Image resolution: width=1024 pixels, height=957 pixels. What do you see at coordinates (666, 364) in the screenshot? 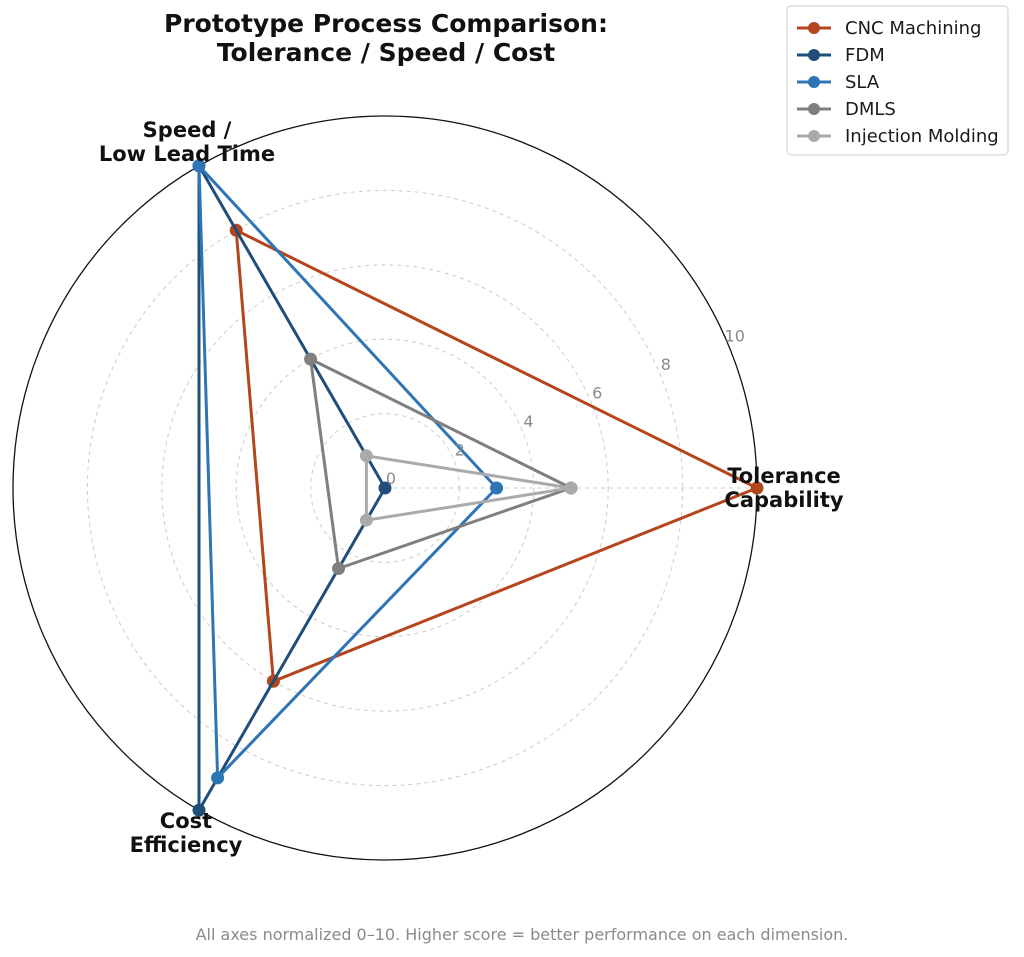
I see `tick-label: 8` at bounding box center [666, 364].